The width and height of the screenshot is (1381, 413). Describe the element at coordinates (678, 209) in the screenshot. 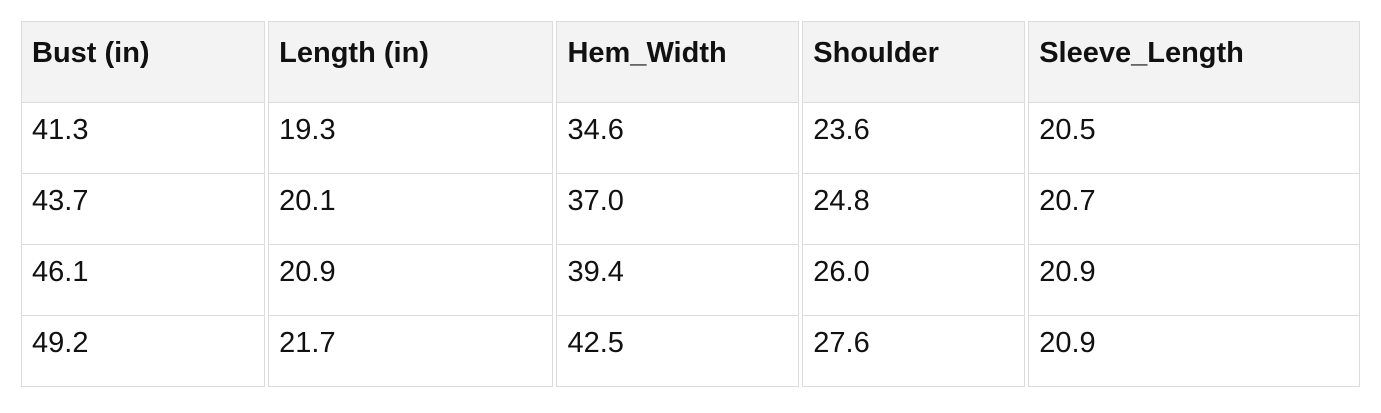

I see `table-cell: 37.0` at that location.